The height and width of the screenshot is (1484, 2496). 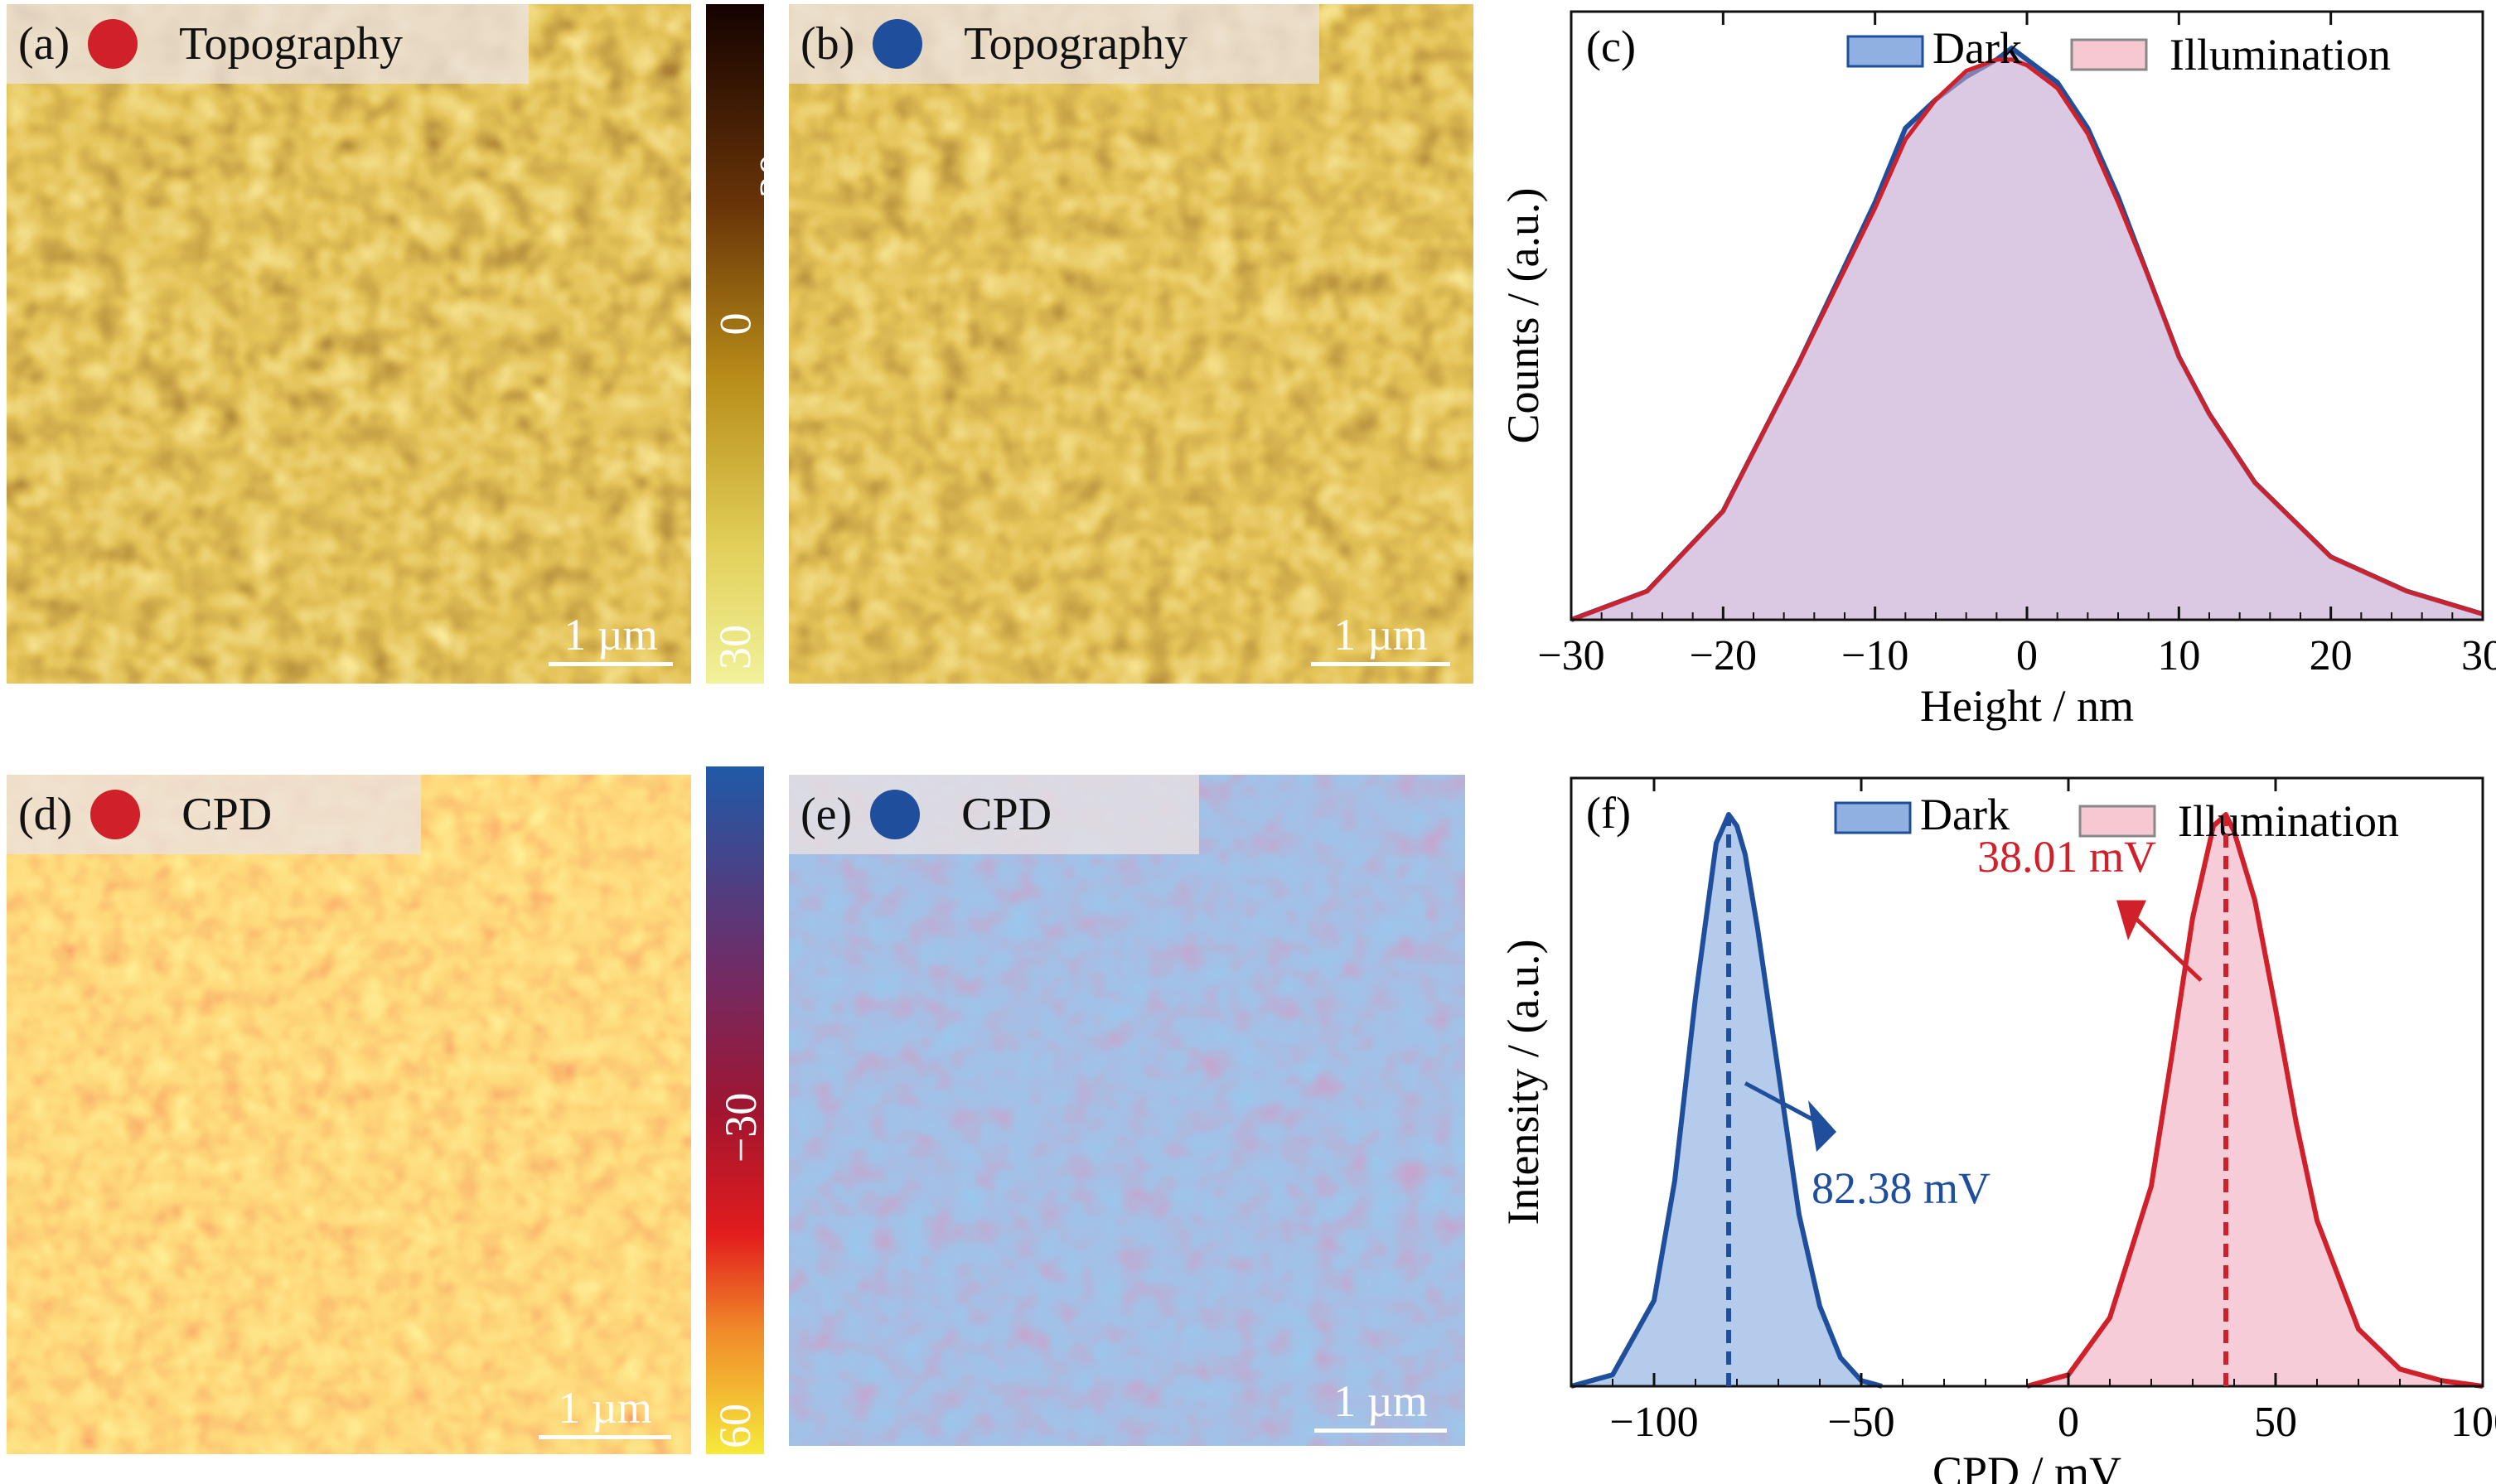 I want to click on panel-letter: (e), so click(x=827, y=814).